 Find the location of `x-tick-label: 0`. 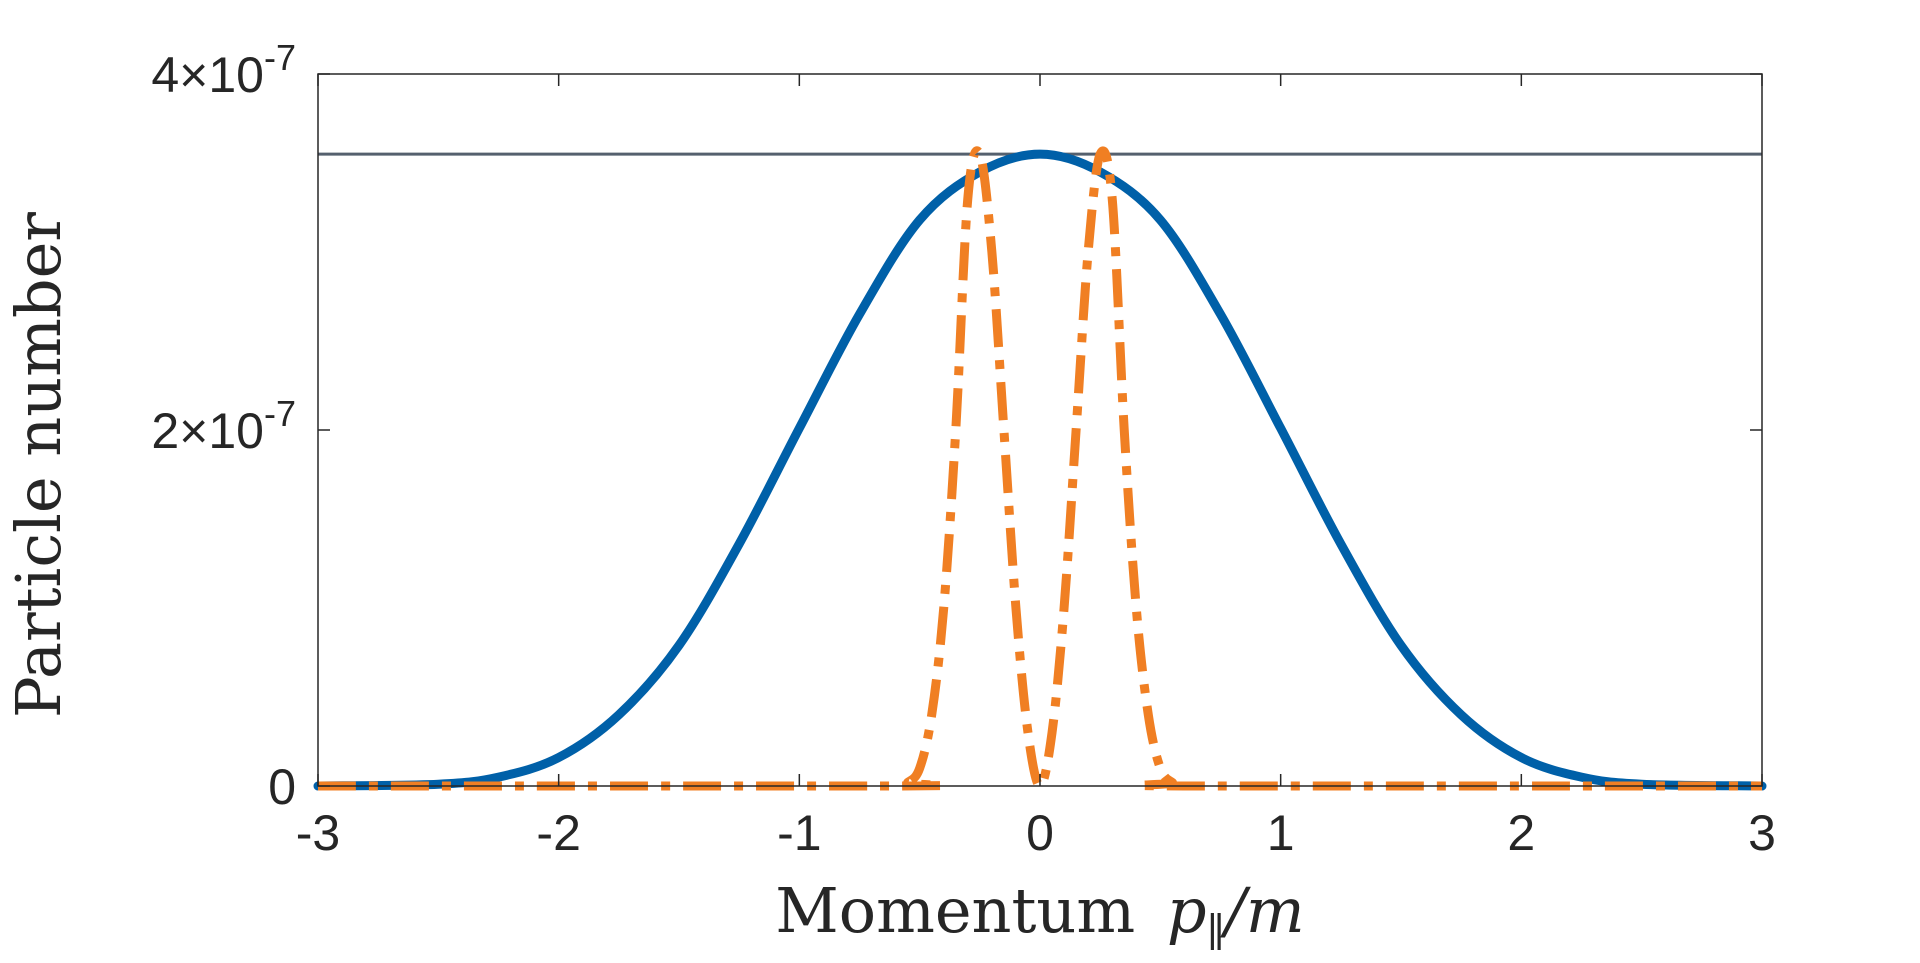

x-tick-label: 0 is located at coordinates (1040, 833).